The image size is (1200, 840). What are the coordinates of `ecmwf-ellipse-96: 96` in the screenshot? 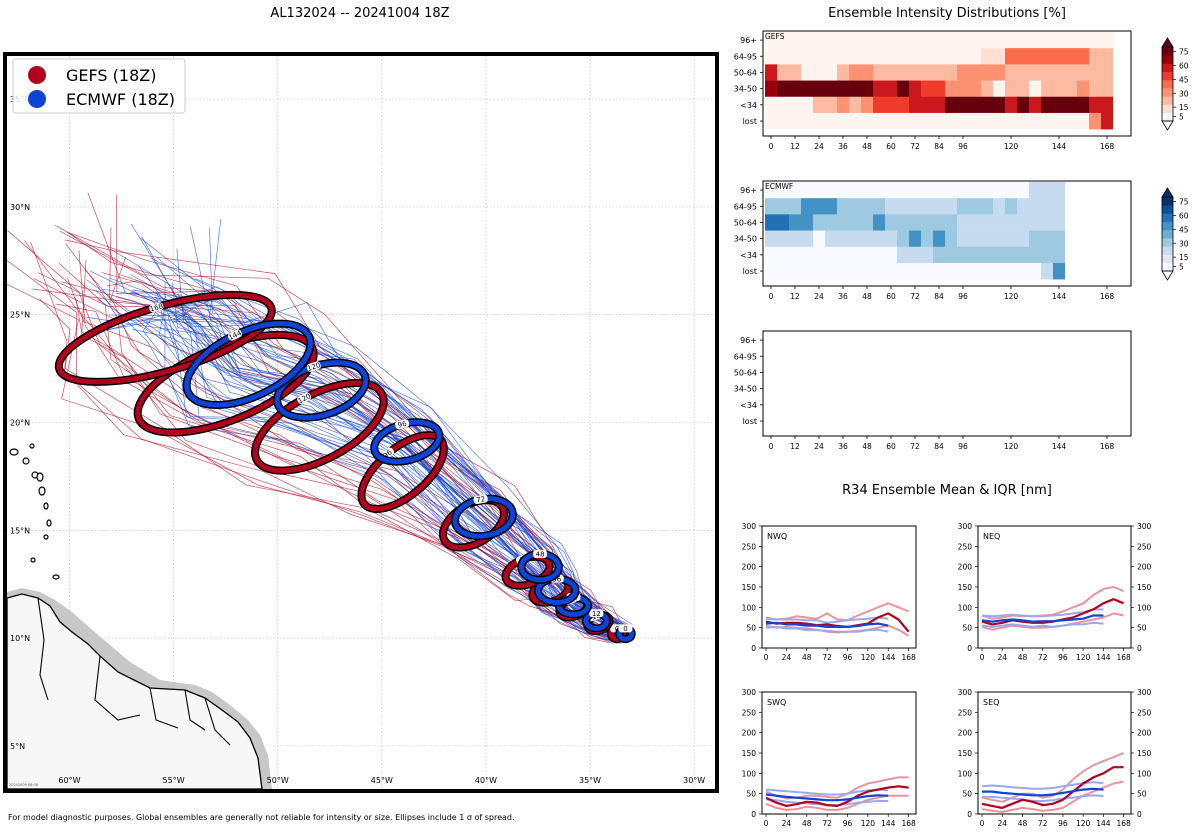 It's located at (407, 442).